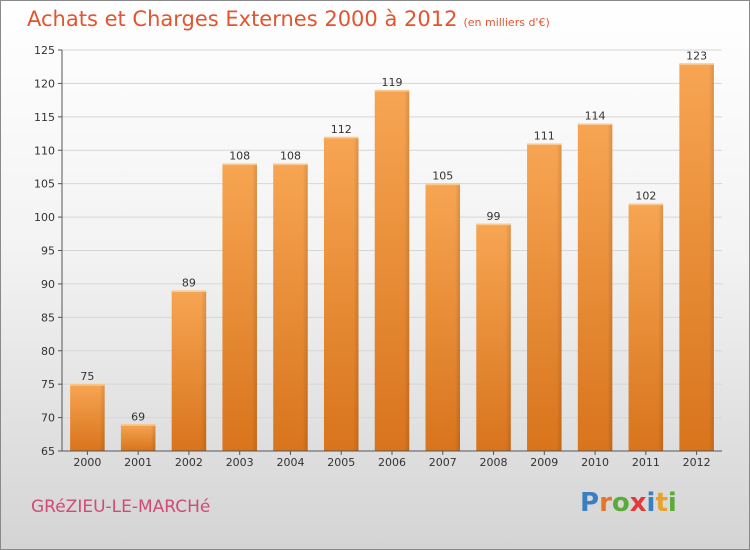 The image size is (750, 550). What do you see at coordinates (646, 462) in the screenshot?
I see `x-tick-label: 2011` at bounding box center [646, 462].